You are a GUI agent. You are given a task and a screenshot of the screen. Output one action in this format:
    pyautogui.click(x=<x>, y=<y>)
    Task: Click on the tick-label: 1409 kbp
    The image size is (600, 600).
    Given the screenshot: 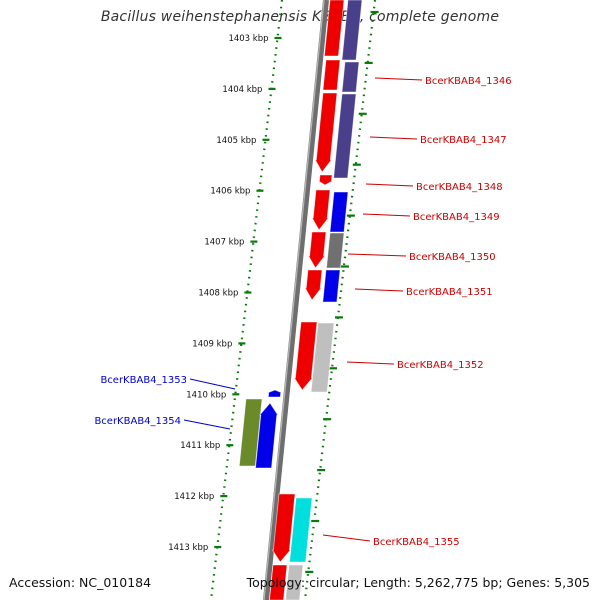 What is the action you would take?
    pyautogui.click(x=212, y=344)
    